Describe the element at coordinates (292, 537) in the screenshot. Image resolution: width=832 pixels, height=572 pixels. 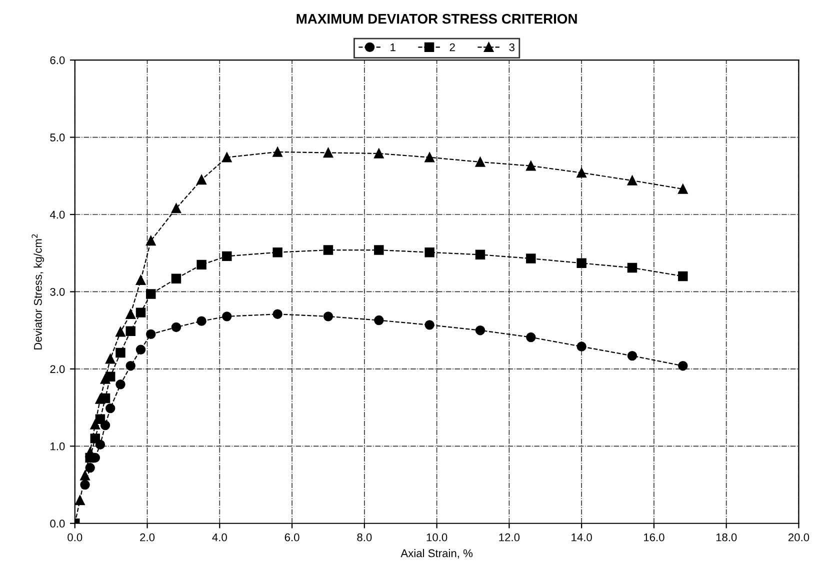
I see `x-tick-label: 6.0` at that location.